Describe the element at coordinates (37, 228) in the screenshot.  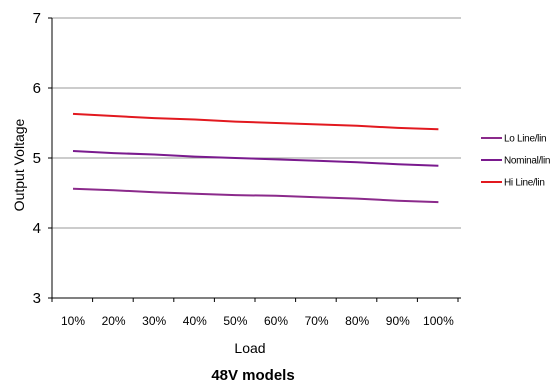
I see `y-tick-label: 4` at that location.